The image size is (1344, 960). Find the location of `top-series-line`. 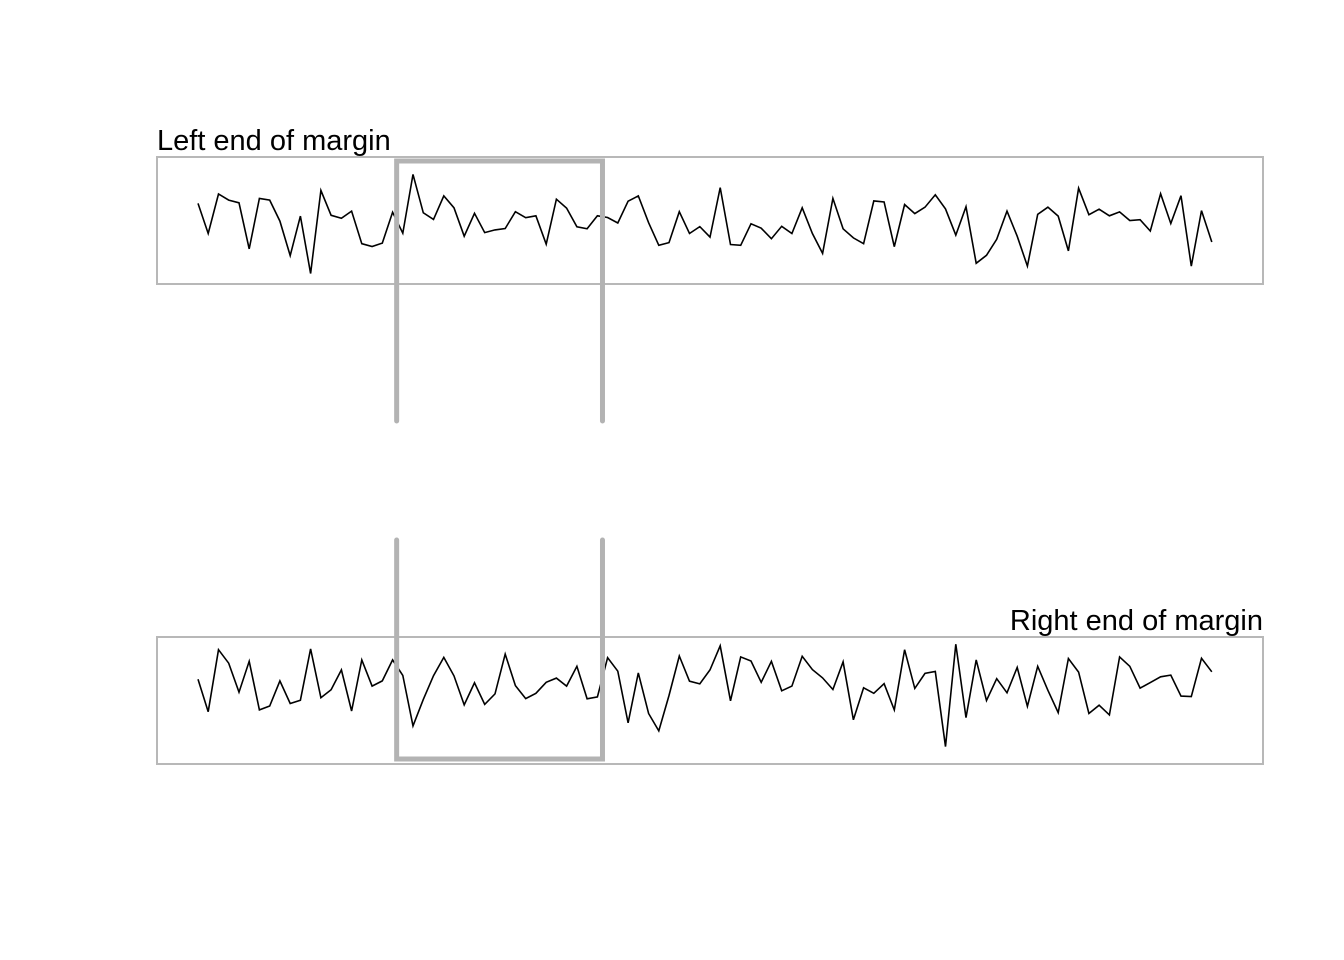

top-series-line is located at coordinates (705, 224).